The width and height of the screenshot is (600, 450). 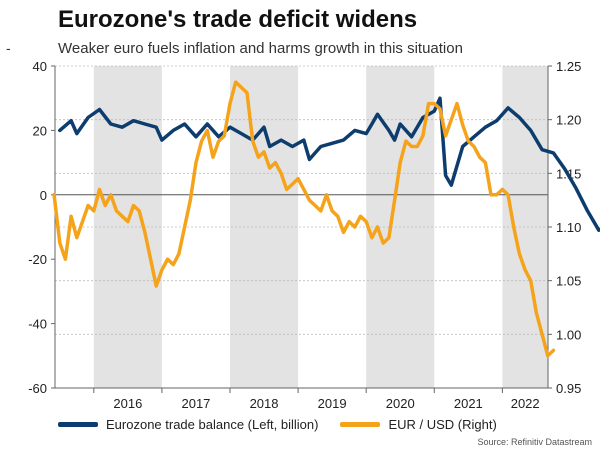 What do you see at coordinates (360, 424) in the screenshot?
I see `legend-swatch-eurusd` at bounding box center [360, 424].